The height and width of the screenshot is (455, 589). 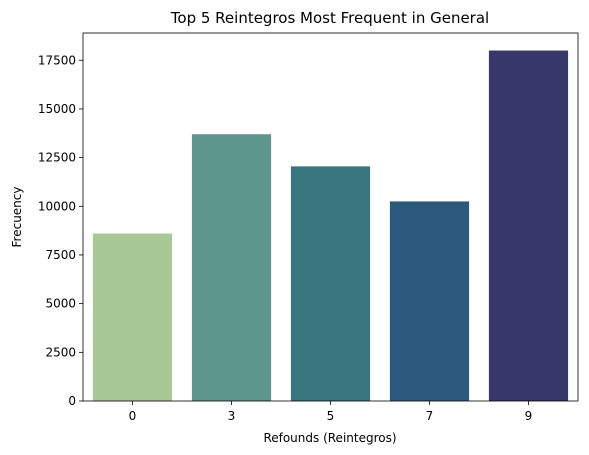 What do you see at coordinates (331, 416) in the screenshot?
I see `x-tick-label: 5` at bounding box center [331, 416].